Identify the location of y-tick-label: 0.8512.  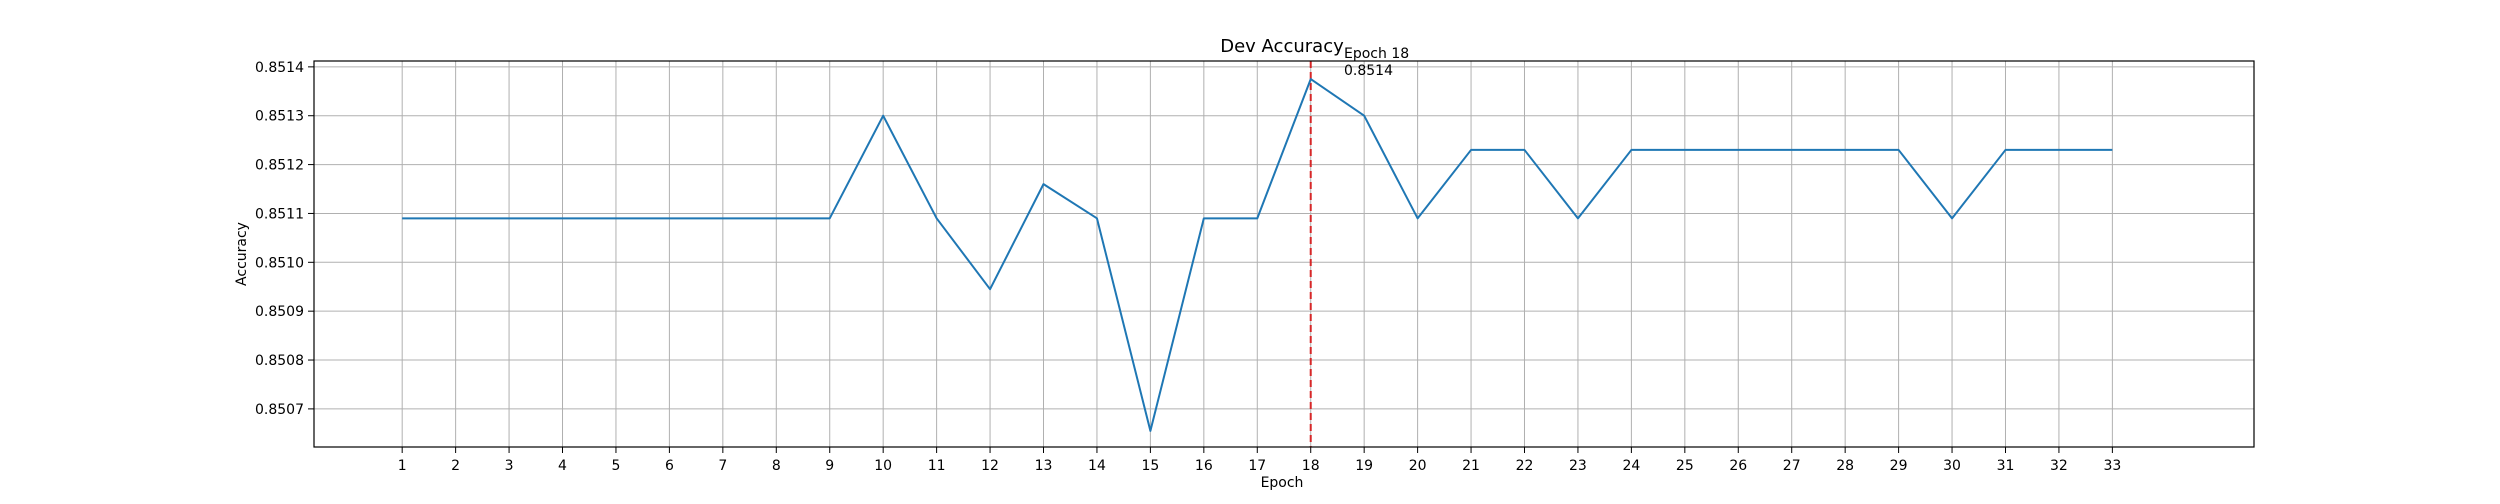
(279, 166).